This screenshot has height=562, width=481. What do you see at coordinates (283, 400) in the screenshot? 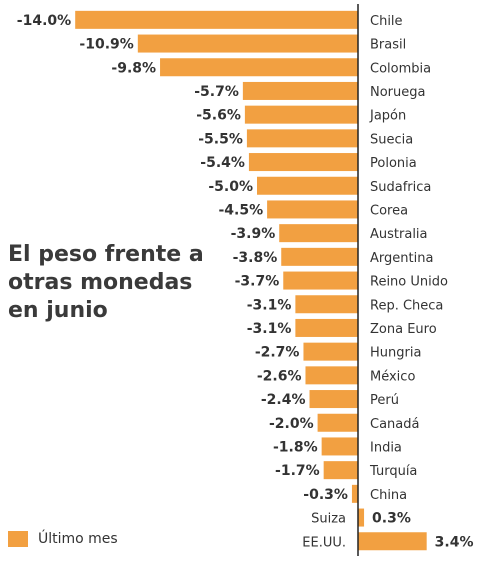
I see `value-label-16: -2.4%` at bounding box center [283, 400].